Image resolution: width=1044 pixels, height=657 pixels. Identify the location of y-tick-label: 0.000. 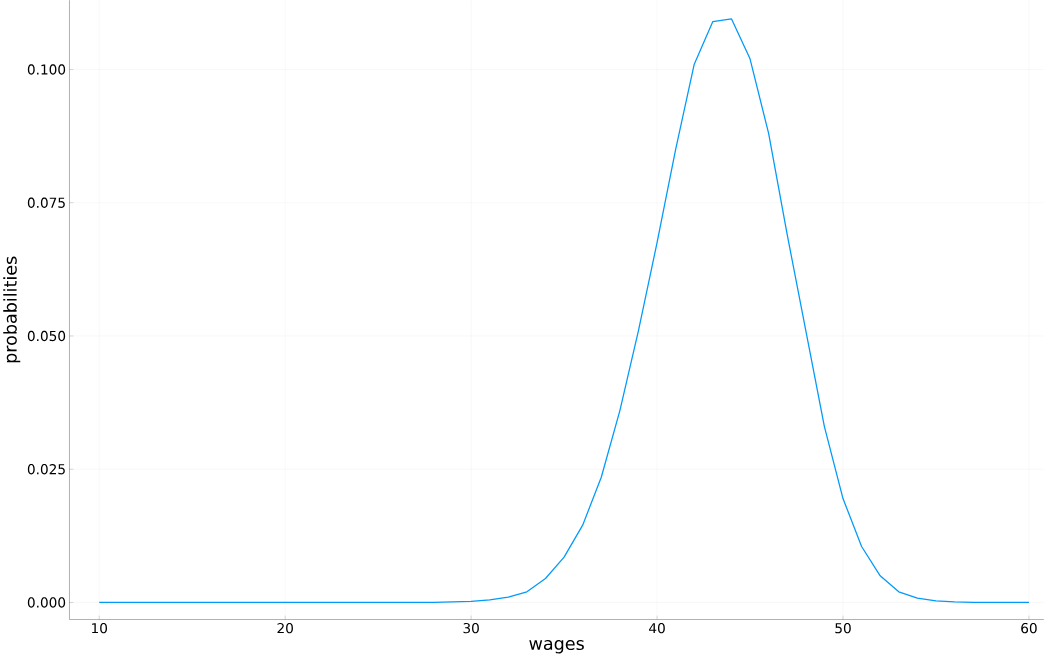
(46, 602).